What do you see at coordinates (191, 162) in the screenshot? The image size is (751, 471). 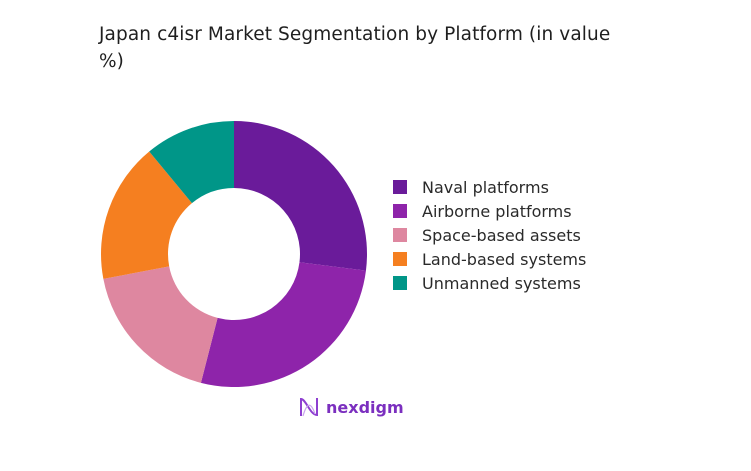 I see `slice-unmanned-systems` at bounding box center [191, 162].